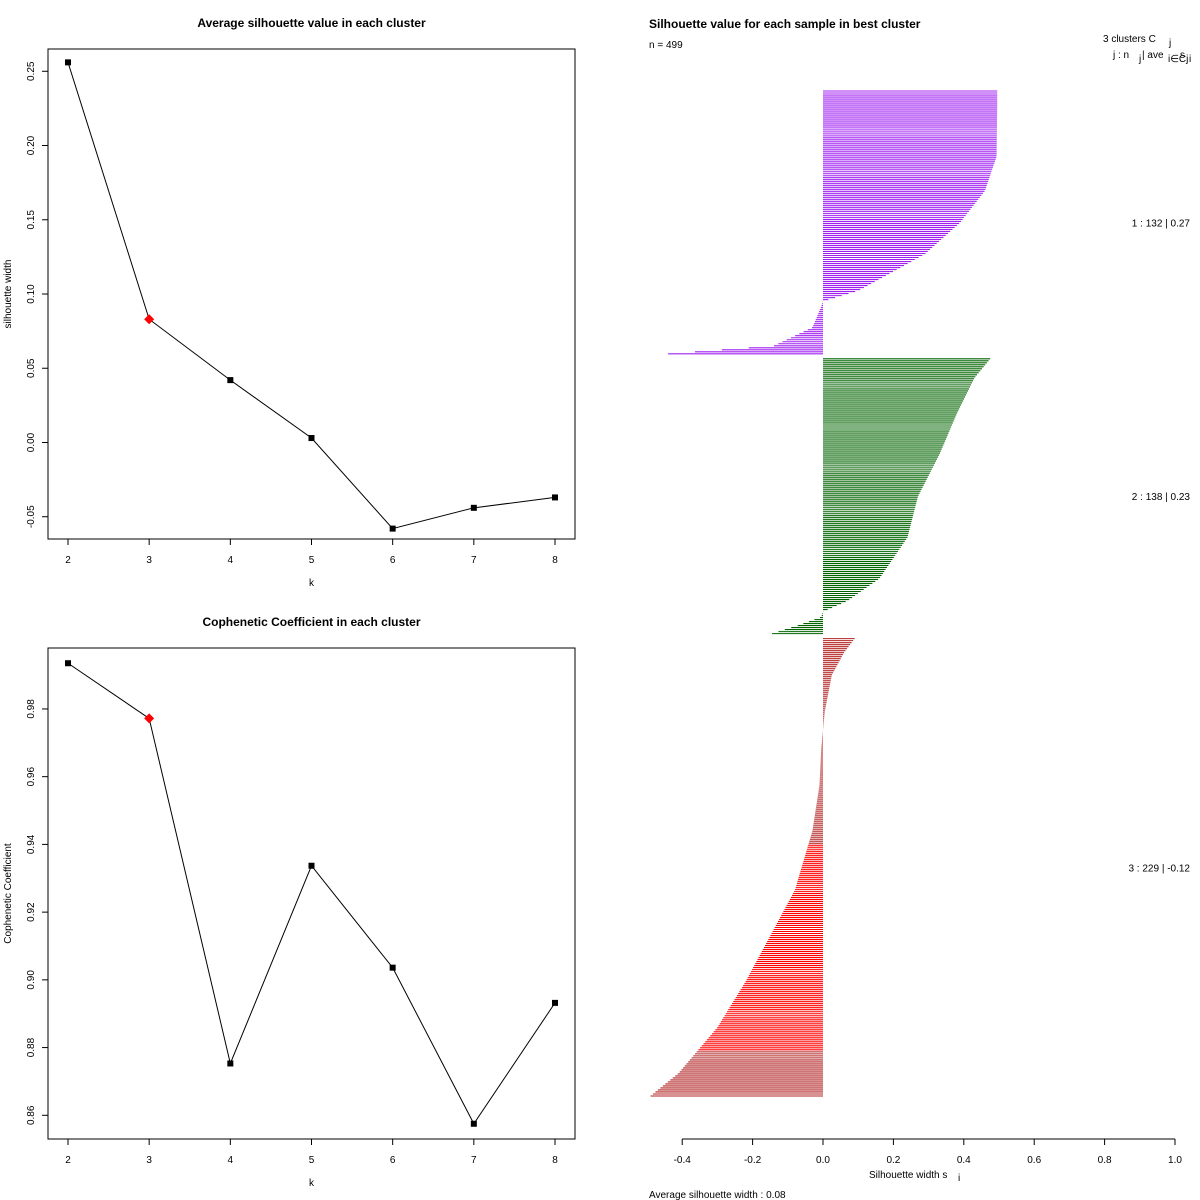 This screenshot has width=1200, height=1200. Describe the element at coordinates (752, 867) in the screenshot. I see `cluster-3-bars` at that location.